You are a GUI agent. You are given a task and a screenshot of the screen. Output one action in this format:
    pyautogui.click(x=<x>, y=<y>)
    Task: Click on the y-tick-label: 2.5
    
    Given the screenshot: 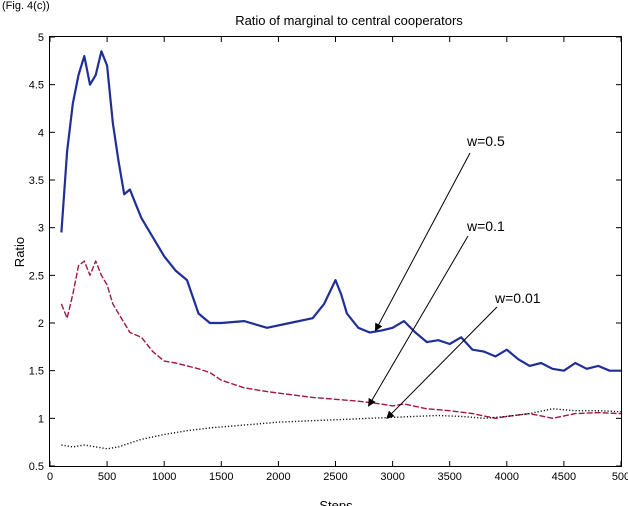 What is the action you would take?
    pyautogui.click(x=36, y=276)
    